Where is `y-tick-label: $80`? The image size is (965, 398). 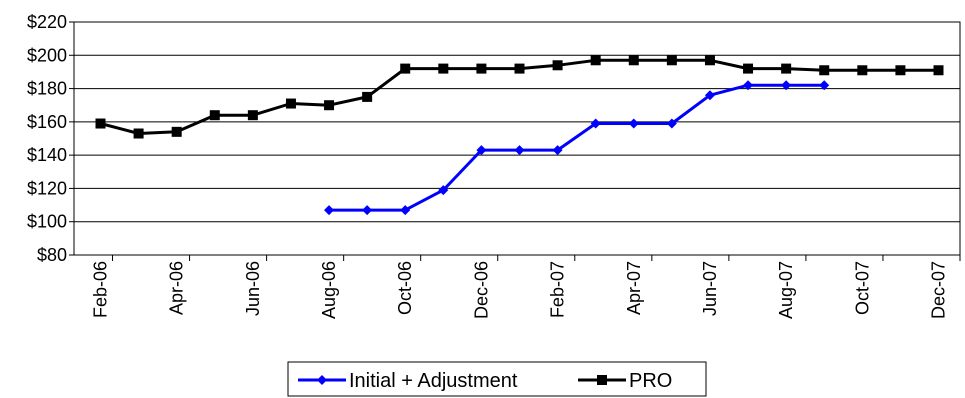
y-tick-label: $80 is located at coordinates (52, 255).